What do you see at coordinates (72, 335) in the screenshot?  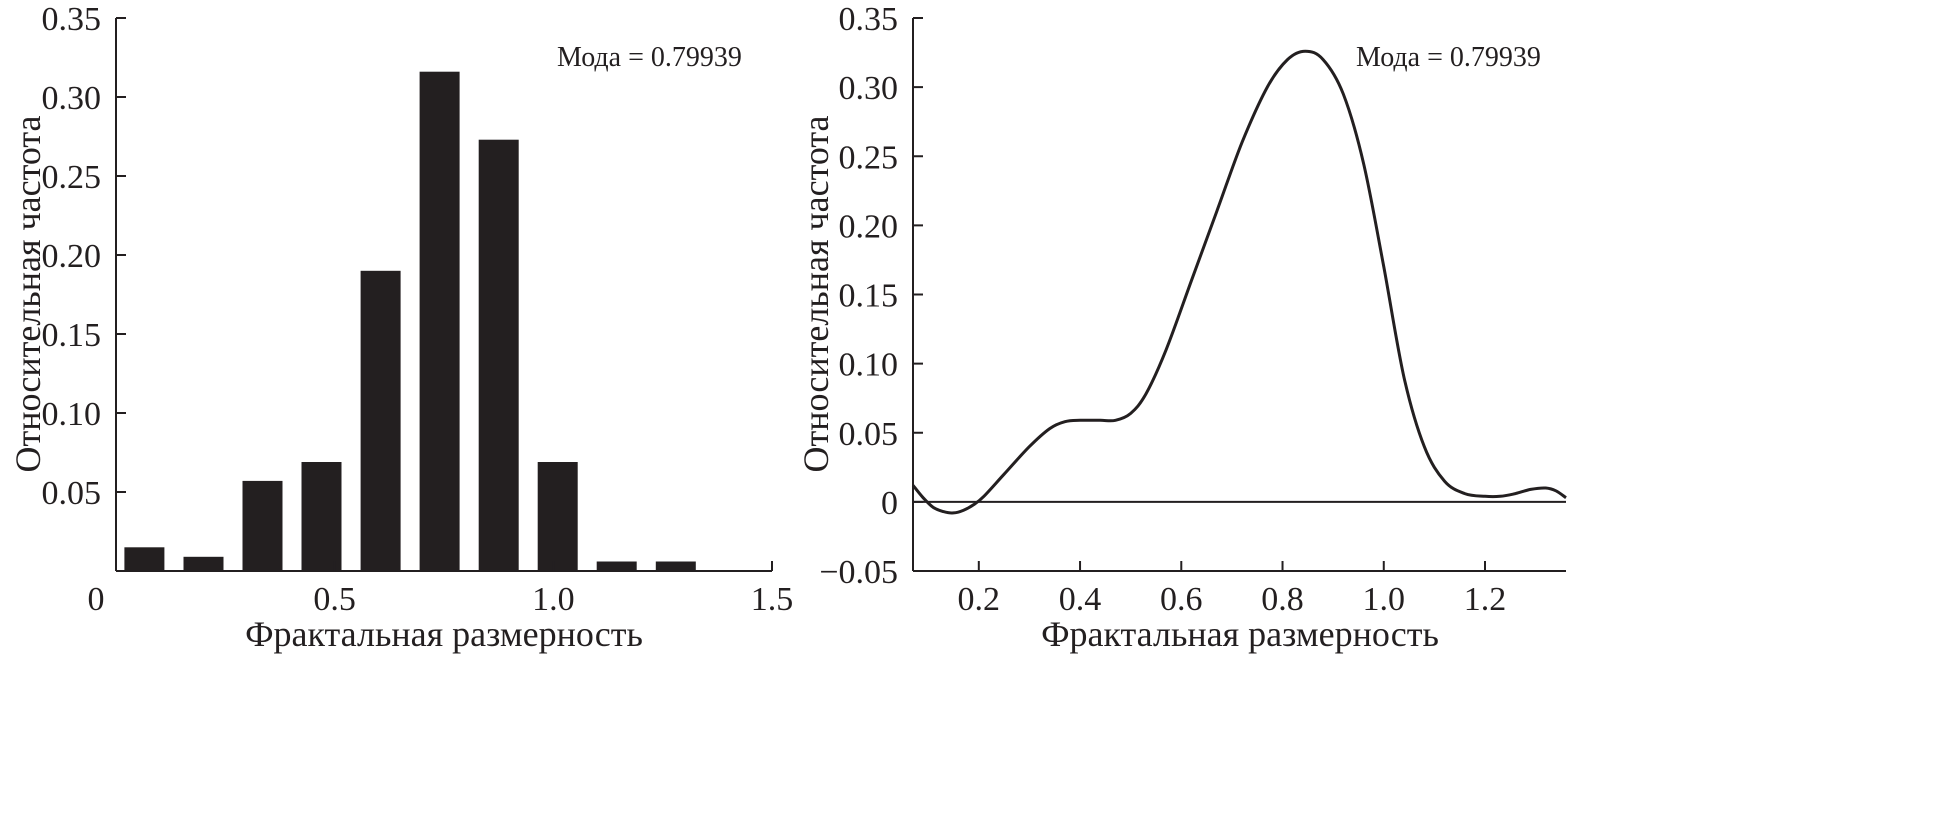 I see `left-y-tick-label: 0.15` at bounding box center [72, 335].